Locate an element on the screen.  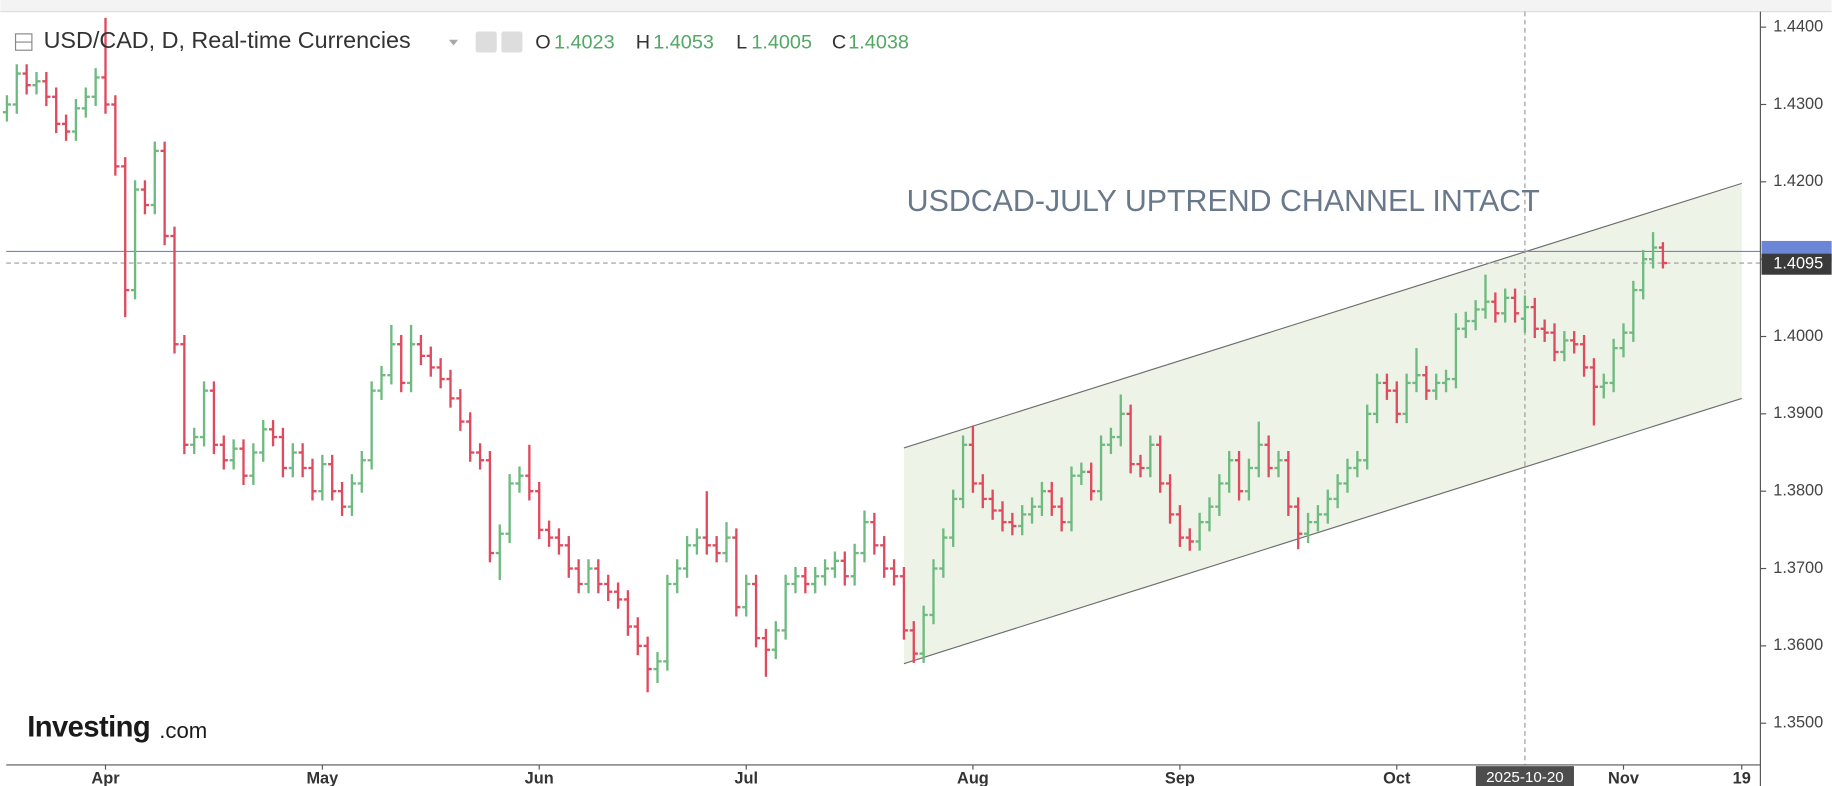
ohlc-label: O is located at coordinates (542, 42).